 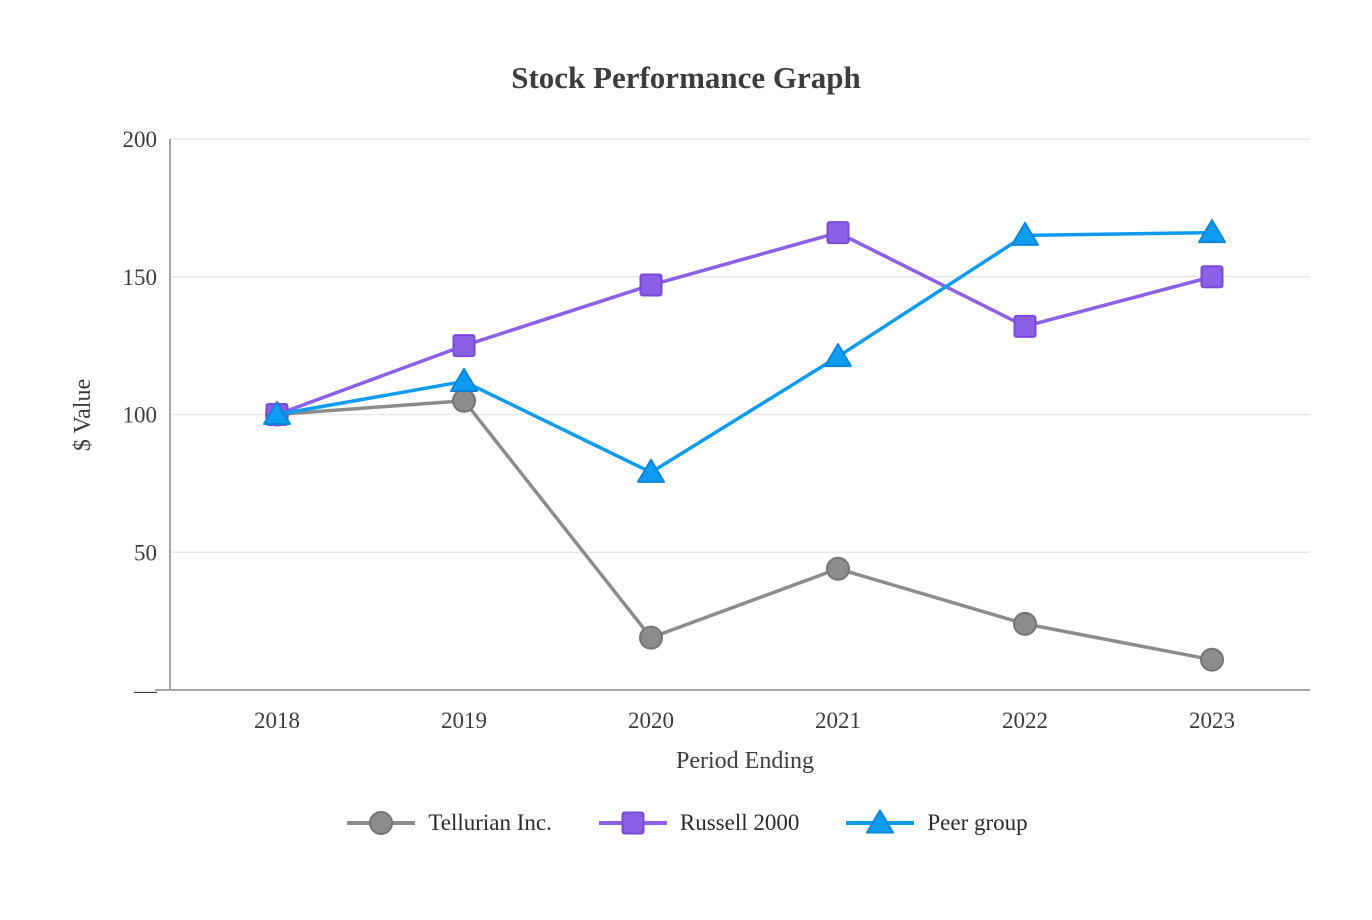 I want to click on square-marker-icon, so click(x=632, y=823).